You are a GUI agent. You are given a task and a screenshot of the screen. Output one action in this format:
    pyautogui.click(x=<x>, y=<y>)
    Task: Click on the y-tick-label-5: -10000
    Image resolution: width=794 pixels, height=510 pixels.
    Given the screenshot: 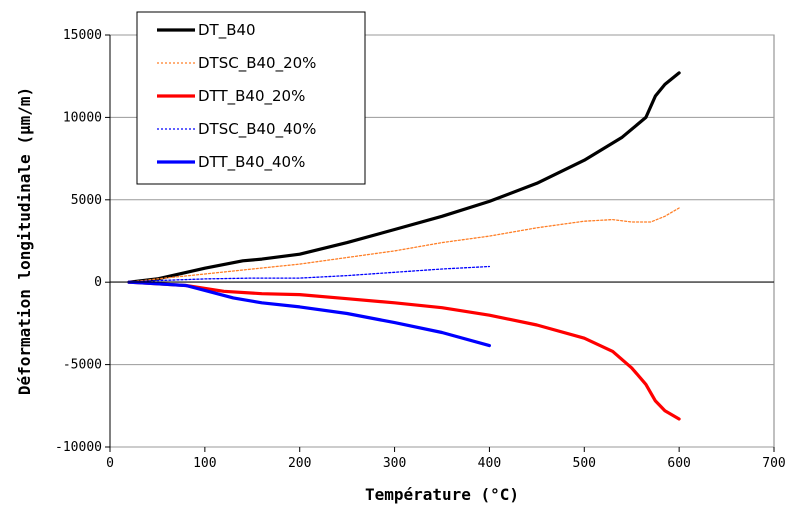 What is the action you would take?
    pyautogui.click(x=78, y=447)
    